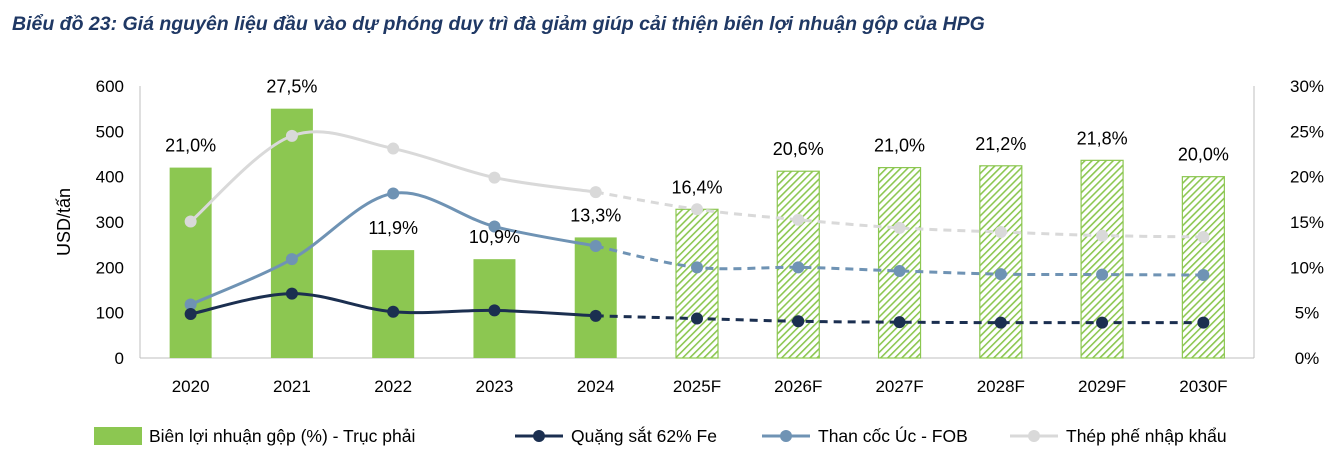  What do you see at coordinates (1001, 262) in the screenshot?
I see `bar-2028F` at bounding box center [1001, 262].